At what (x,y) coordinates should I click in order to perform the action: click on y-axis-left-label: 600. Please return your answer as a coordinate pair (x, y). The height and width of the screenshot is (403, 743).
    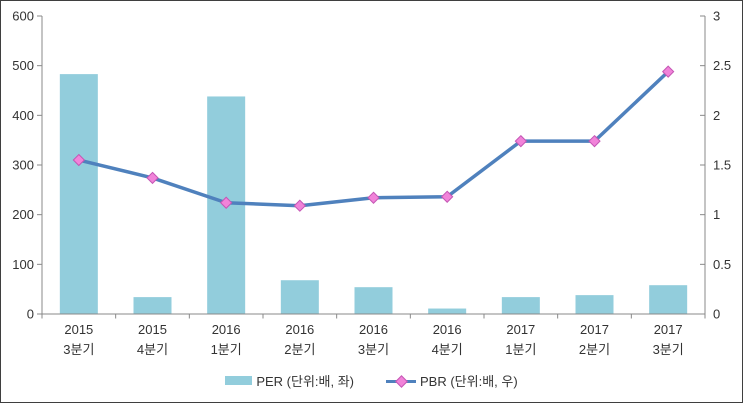
    Looking at the image, I should click on (23, 16).